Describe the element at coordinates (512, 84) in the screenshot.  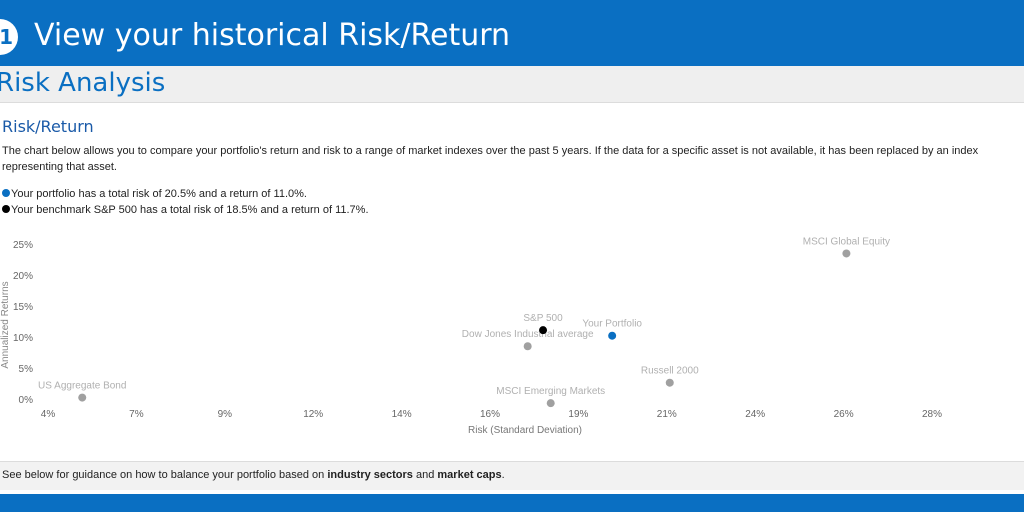
I see `section-header: Risk Analysis` at that location.